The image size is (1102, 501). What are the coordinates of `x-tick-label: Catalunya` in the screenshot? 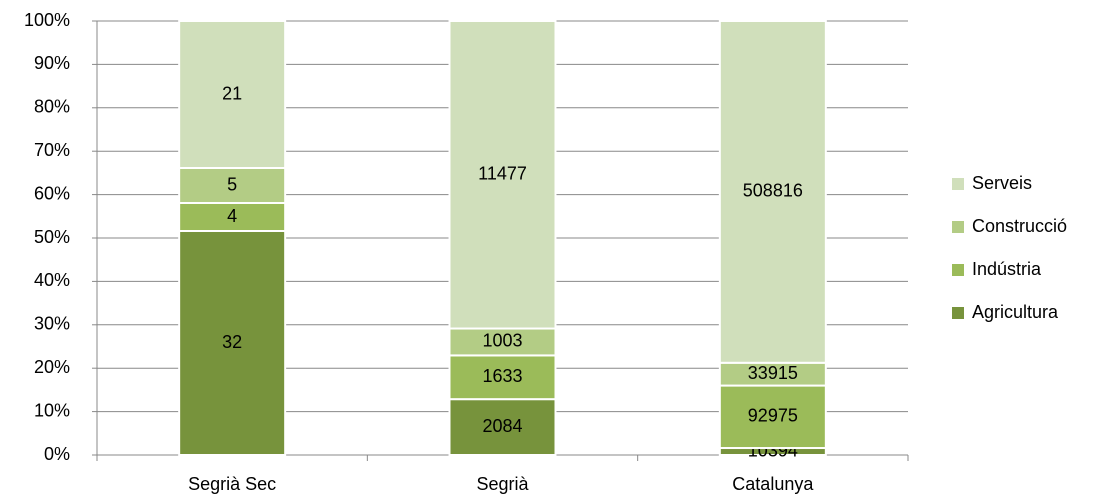 It's located at (773, 484).